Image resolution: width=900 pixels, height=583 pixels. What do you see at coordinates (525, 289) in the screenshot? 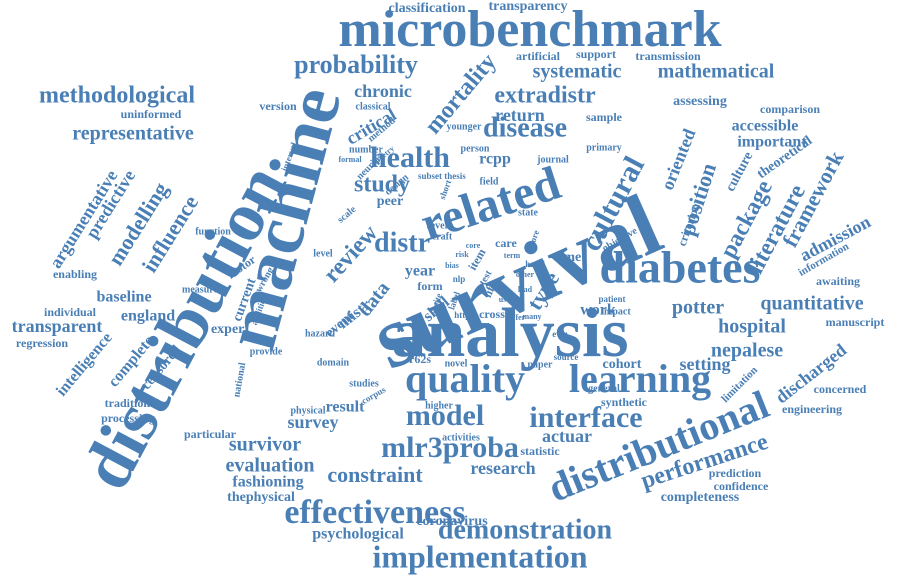
I see `word-lead: lead` at bounding box center [525, 289].